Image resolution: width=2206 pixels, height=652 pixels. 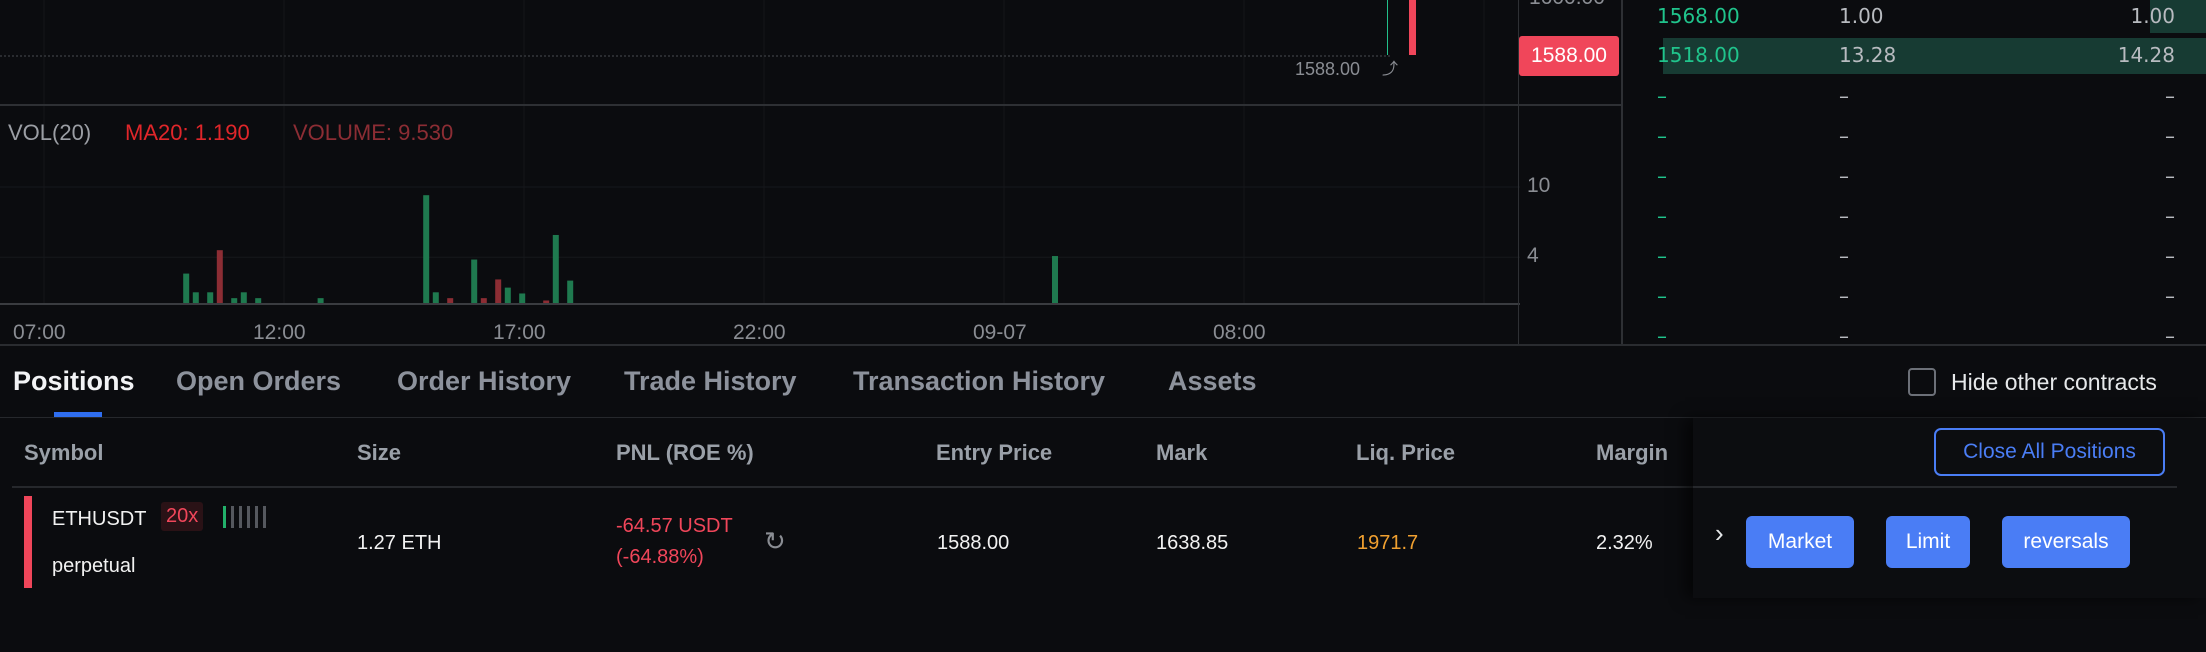 I want to click on mark-price: 1638.85, so click(x=1192, y=543).